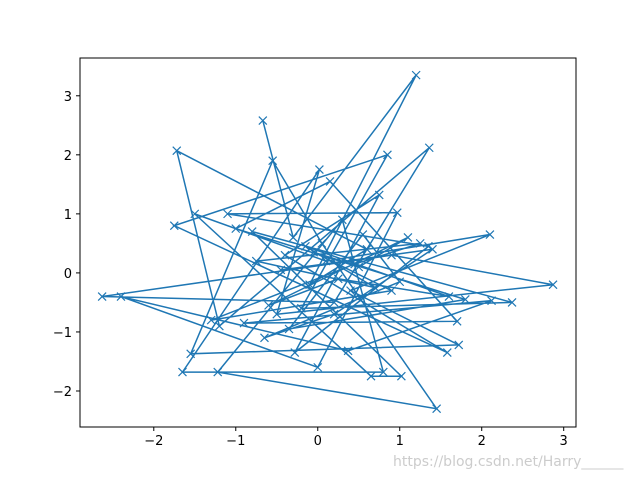 The width and height of the screenshot is (640, 480). What do you see at coordinates (400, 441) in the screenshot?
I see `x-tick-label: 1` at bounding box center [400, 441].